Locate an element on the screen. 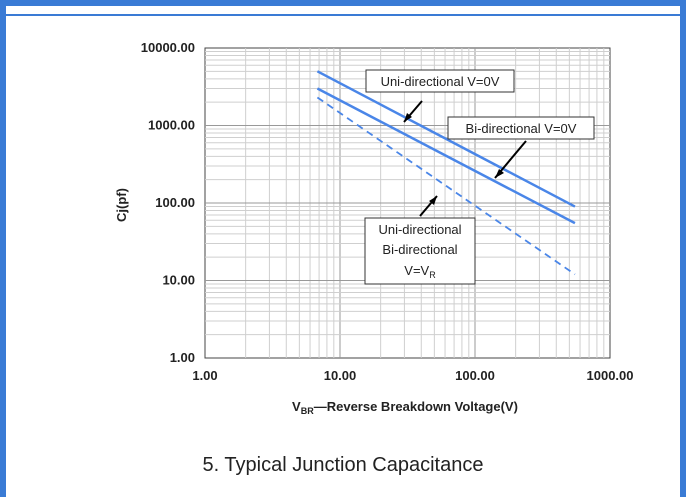 Image resolution: width=686 pixels, height=497 pixels. y-tick-label: 1.00 is located at coordinates (182, 357).